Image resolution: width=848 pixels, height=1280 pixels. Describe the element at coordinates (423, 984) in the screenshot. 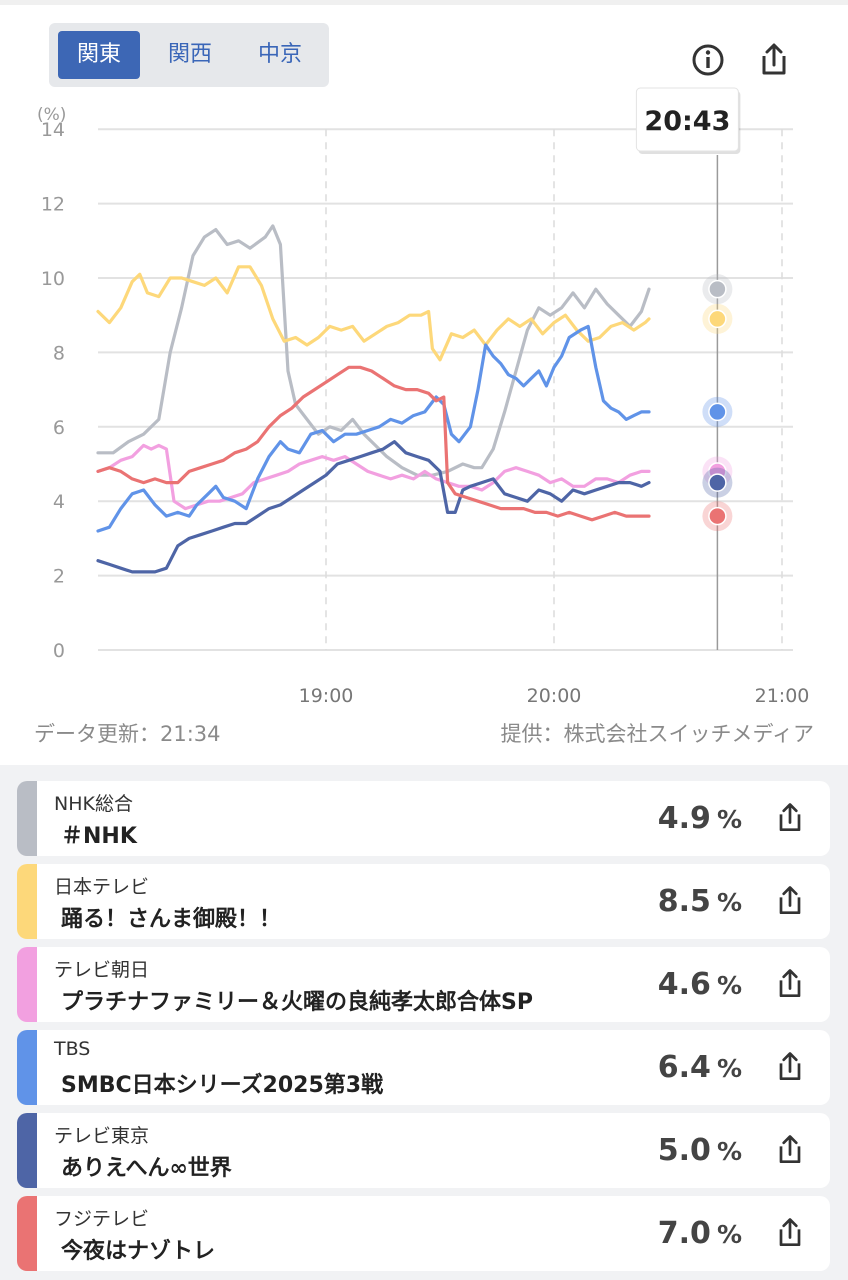

I see `rating-row-tv-asahi: テレビ朝日 プラチナファミリー＆火曜の良純孝太郎合体SP 4.6%` at that location.